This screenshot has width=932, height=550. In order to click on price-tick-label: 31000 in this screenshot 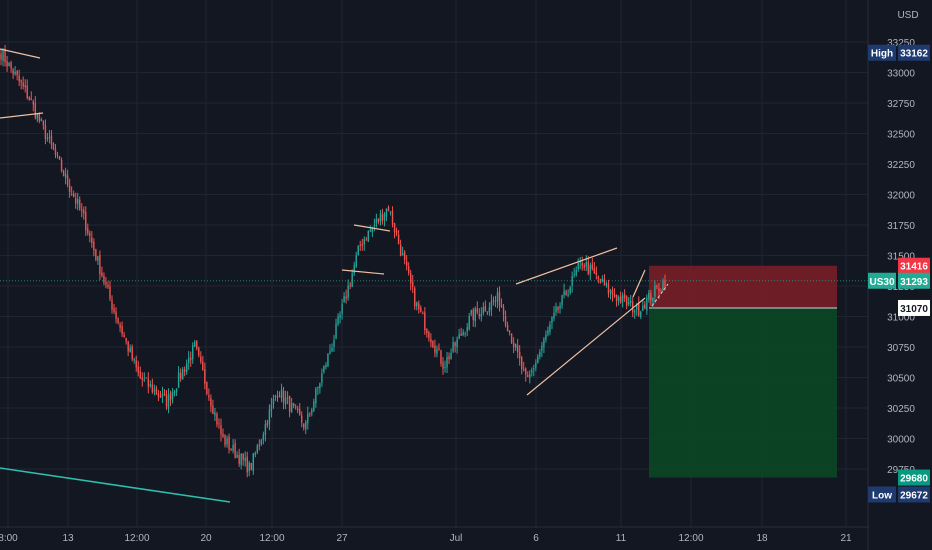, I will do `click(901, 318)`.